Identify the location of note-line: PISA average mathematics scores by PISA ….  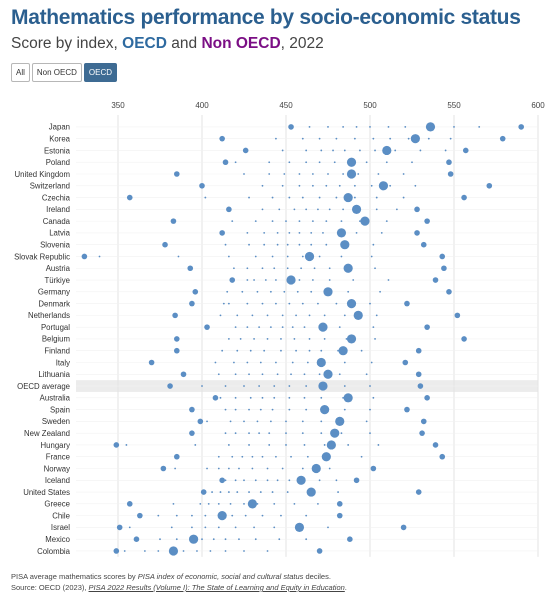
(179, 576).